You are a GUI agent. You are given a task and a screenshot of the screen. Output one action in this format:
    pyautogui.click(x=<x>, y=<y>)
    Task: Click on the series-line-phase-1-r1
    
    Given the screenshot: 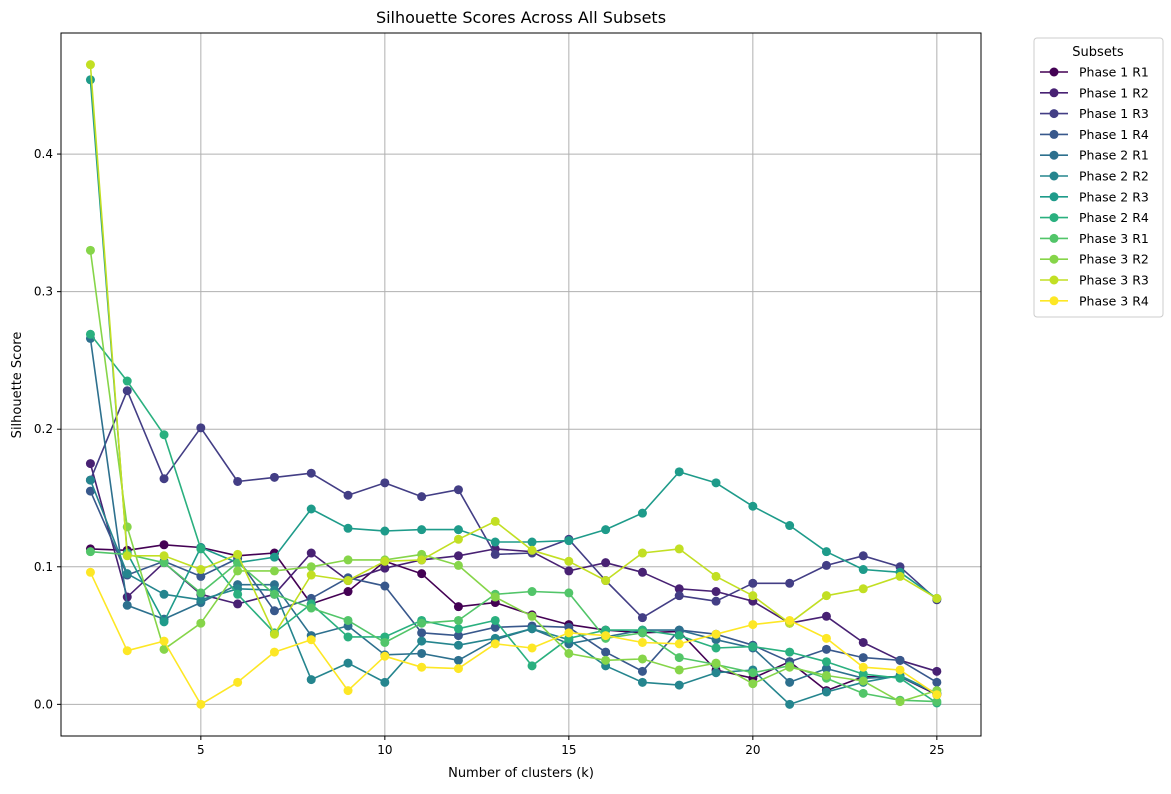 What is the action you would take?
    pyautogui.click(x=514, y=619)
    